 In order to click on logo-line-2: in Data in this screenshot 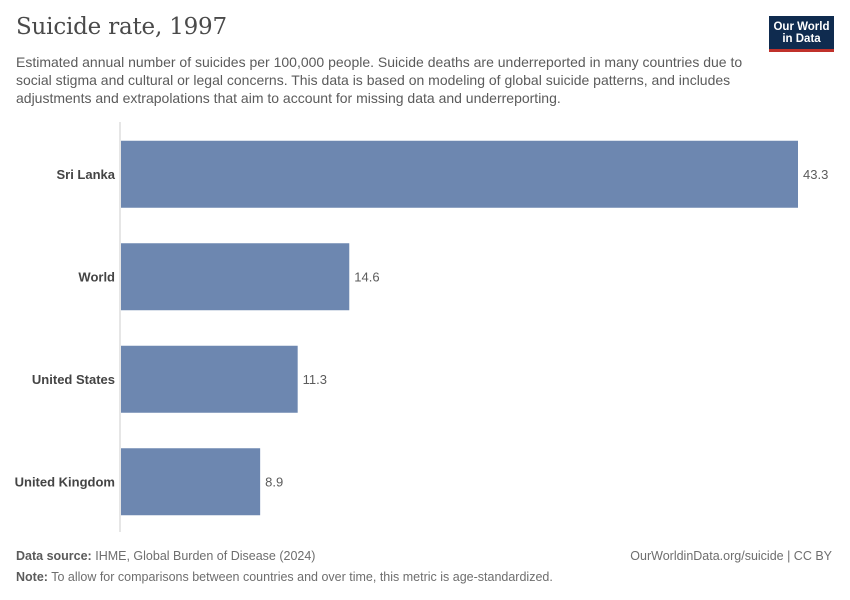, I will do `click(801, 38)`.